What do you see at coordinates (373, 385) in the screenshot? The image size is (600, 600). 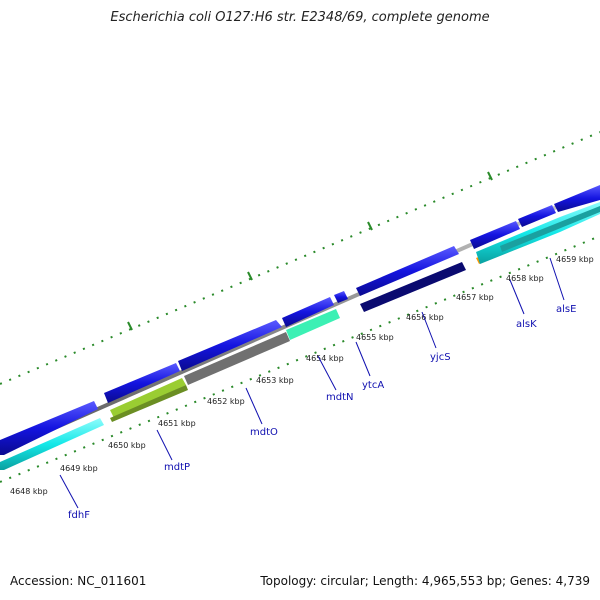 I see `gene-label-ytcA: ytcA` at bounding box center [373, 385].